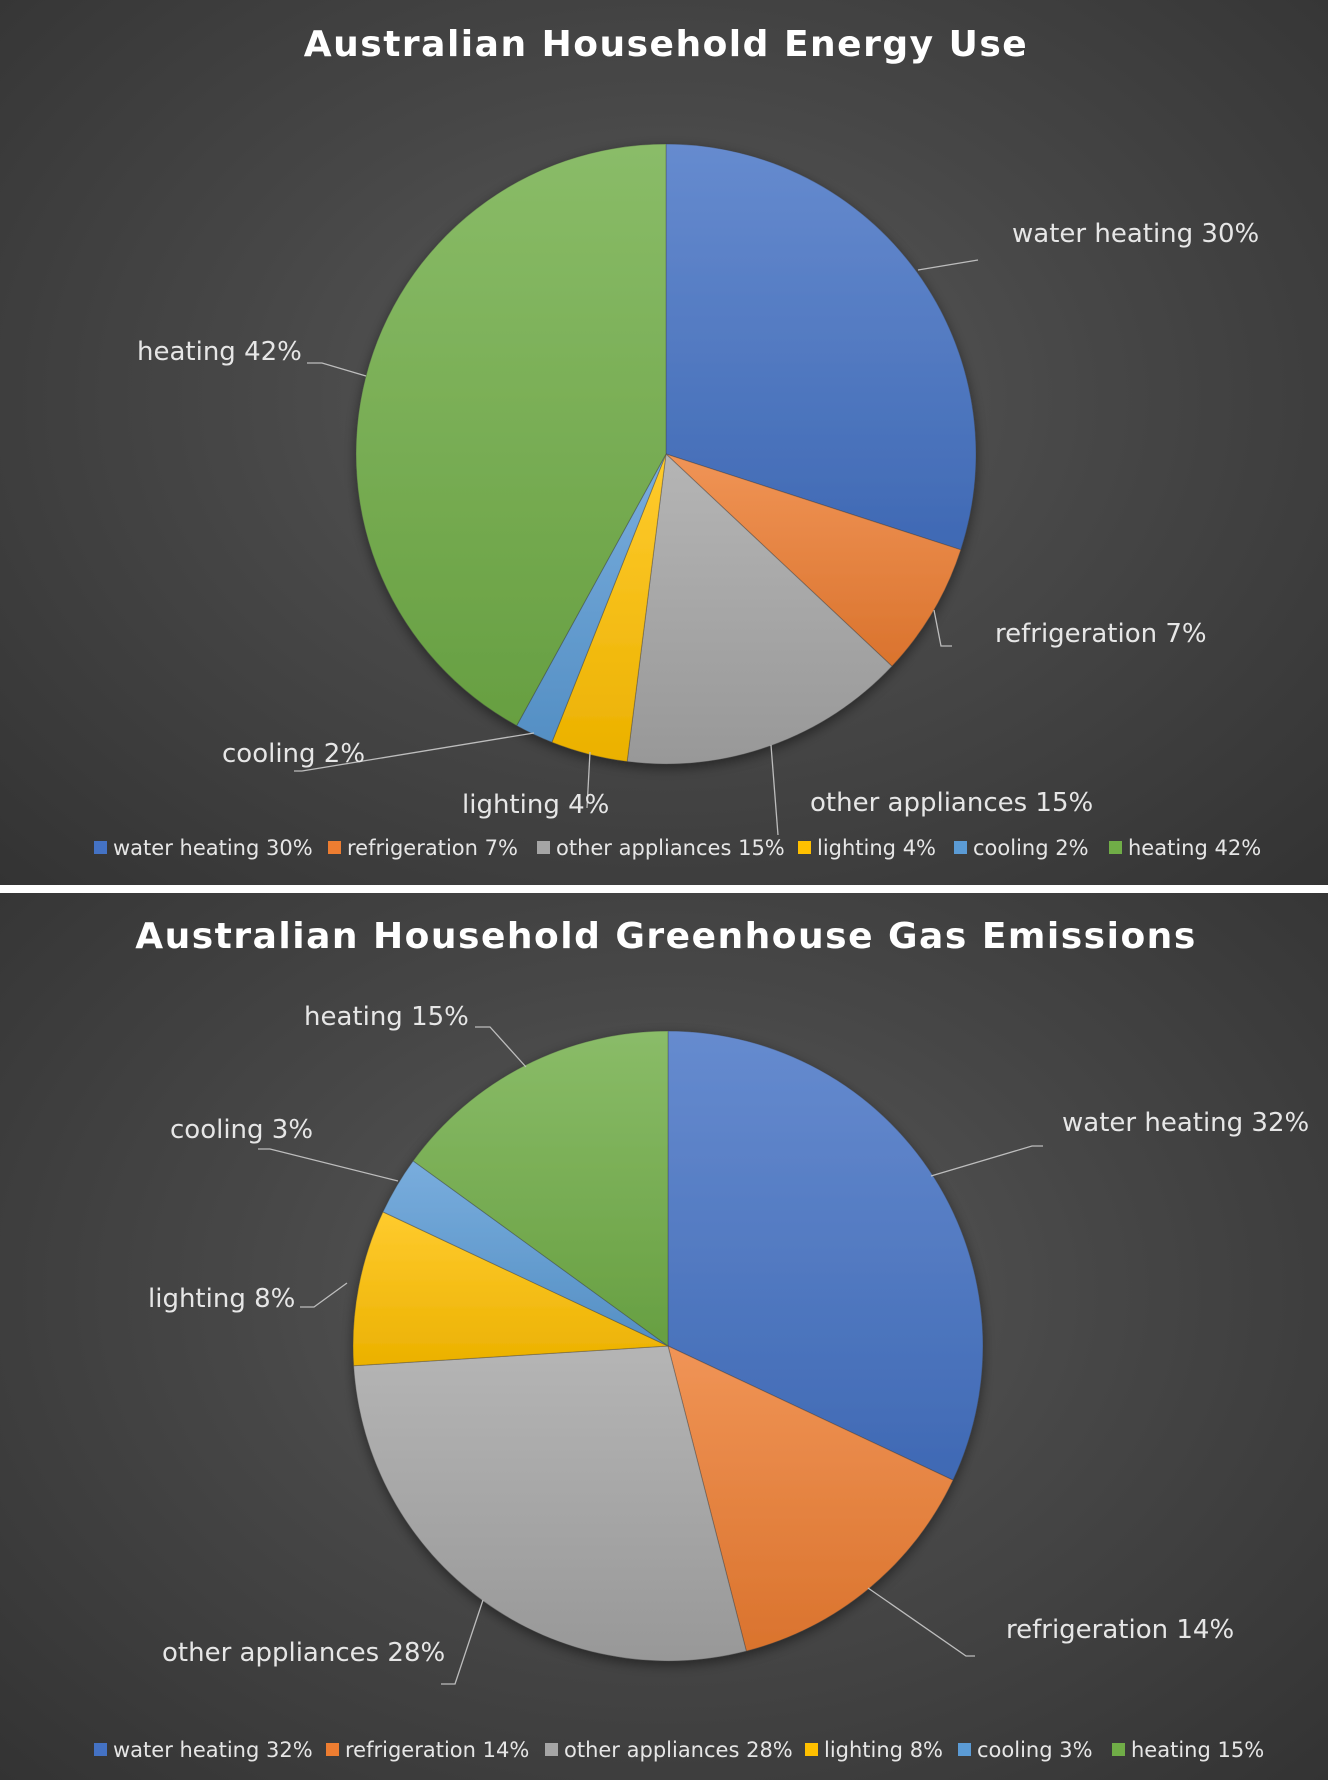  I want to click on data-label-refrigeration: refrigeration 14%, so click(1120, 1630).